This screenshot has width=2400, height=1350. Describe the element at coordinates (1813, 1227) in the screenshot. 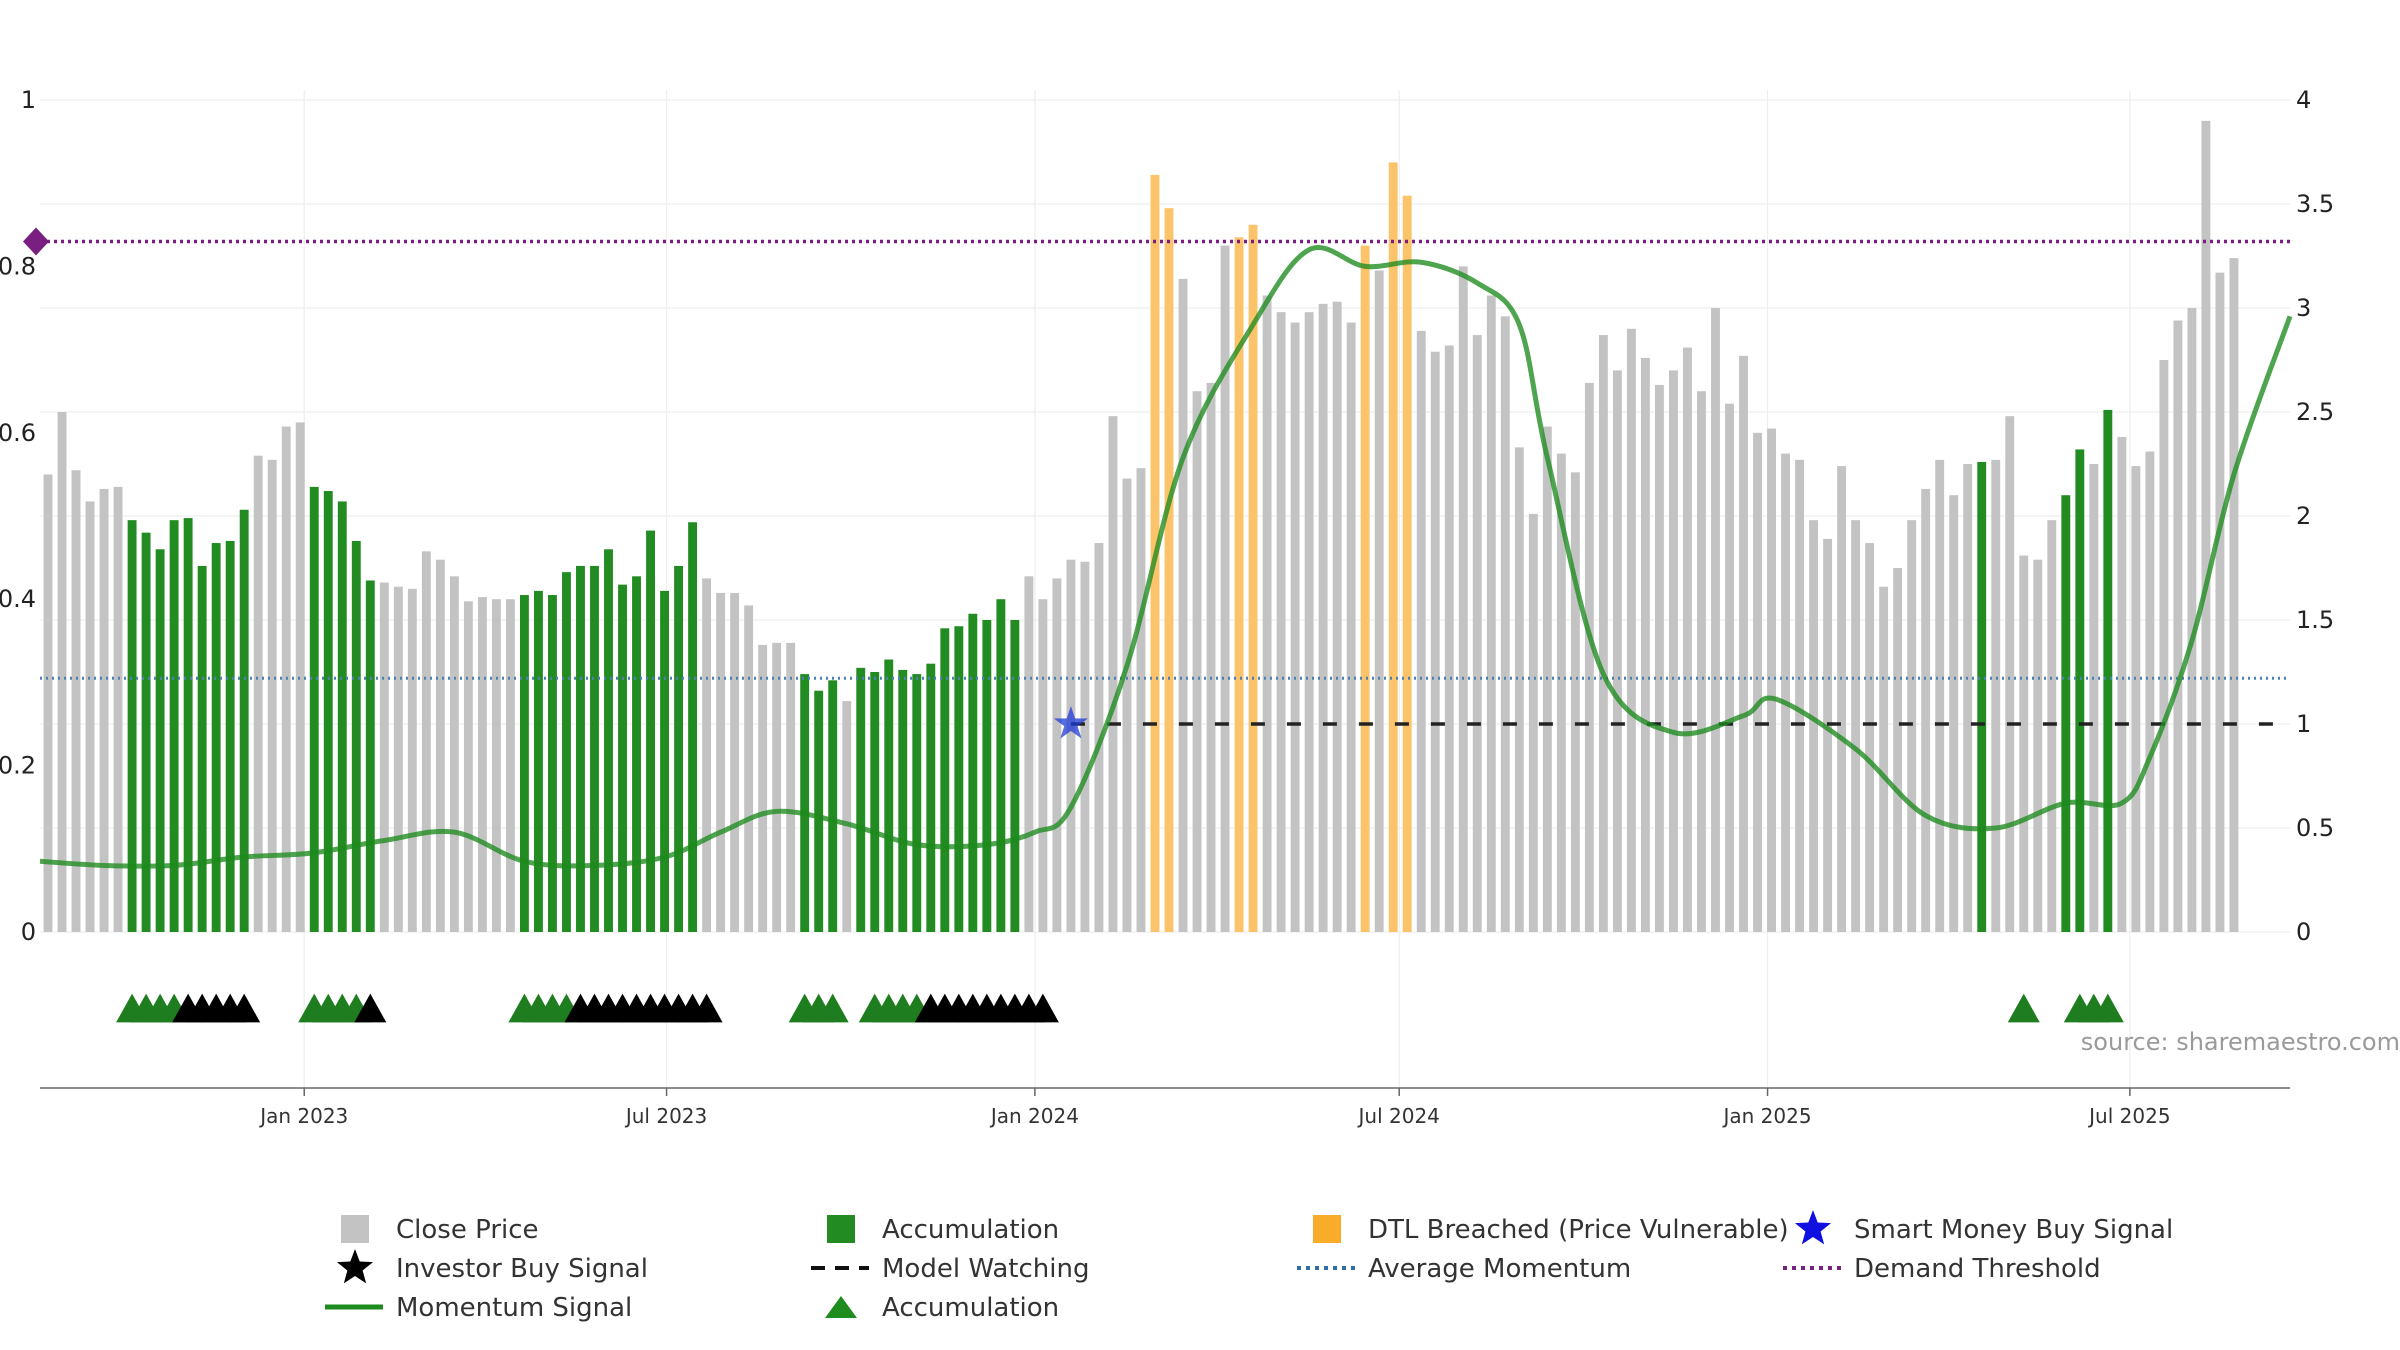

I see `legend-star-blue` at that location.